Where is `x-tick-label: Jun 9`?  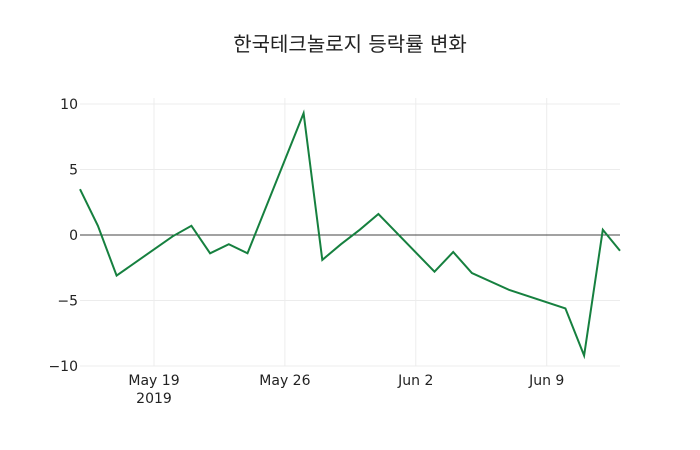 x-tick-label: Jun 9 is located at coordinates (546, 381).